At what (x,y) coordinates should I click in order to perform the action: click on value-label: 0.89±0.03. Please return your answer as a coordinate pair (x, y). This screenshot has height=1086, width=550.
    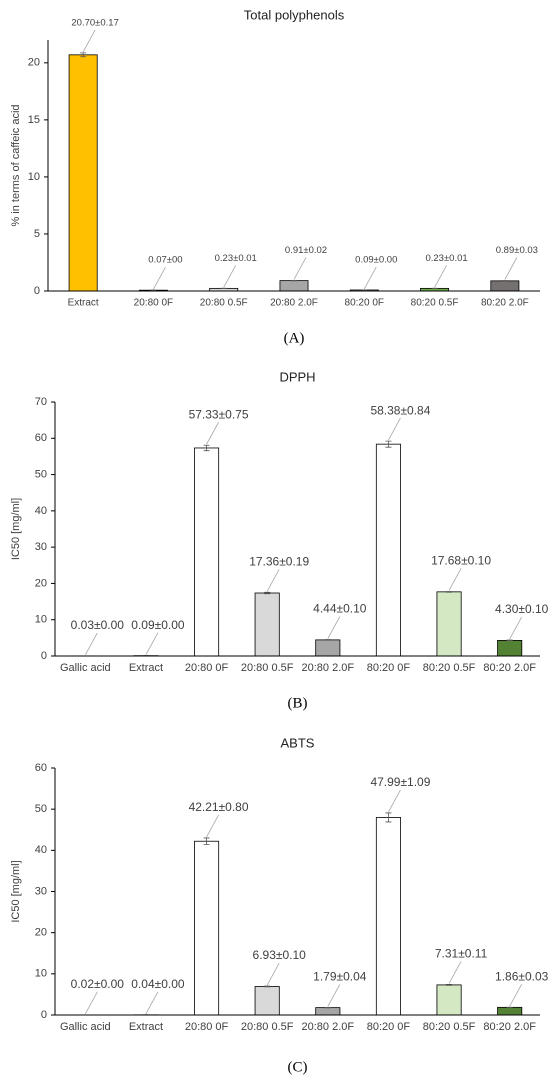
    Looking at the image, I should click on (517, 250).